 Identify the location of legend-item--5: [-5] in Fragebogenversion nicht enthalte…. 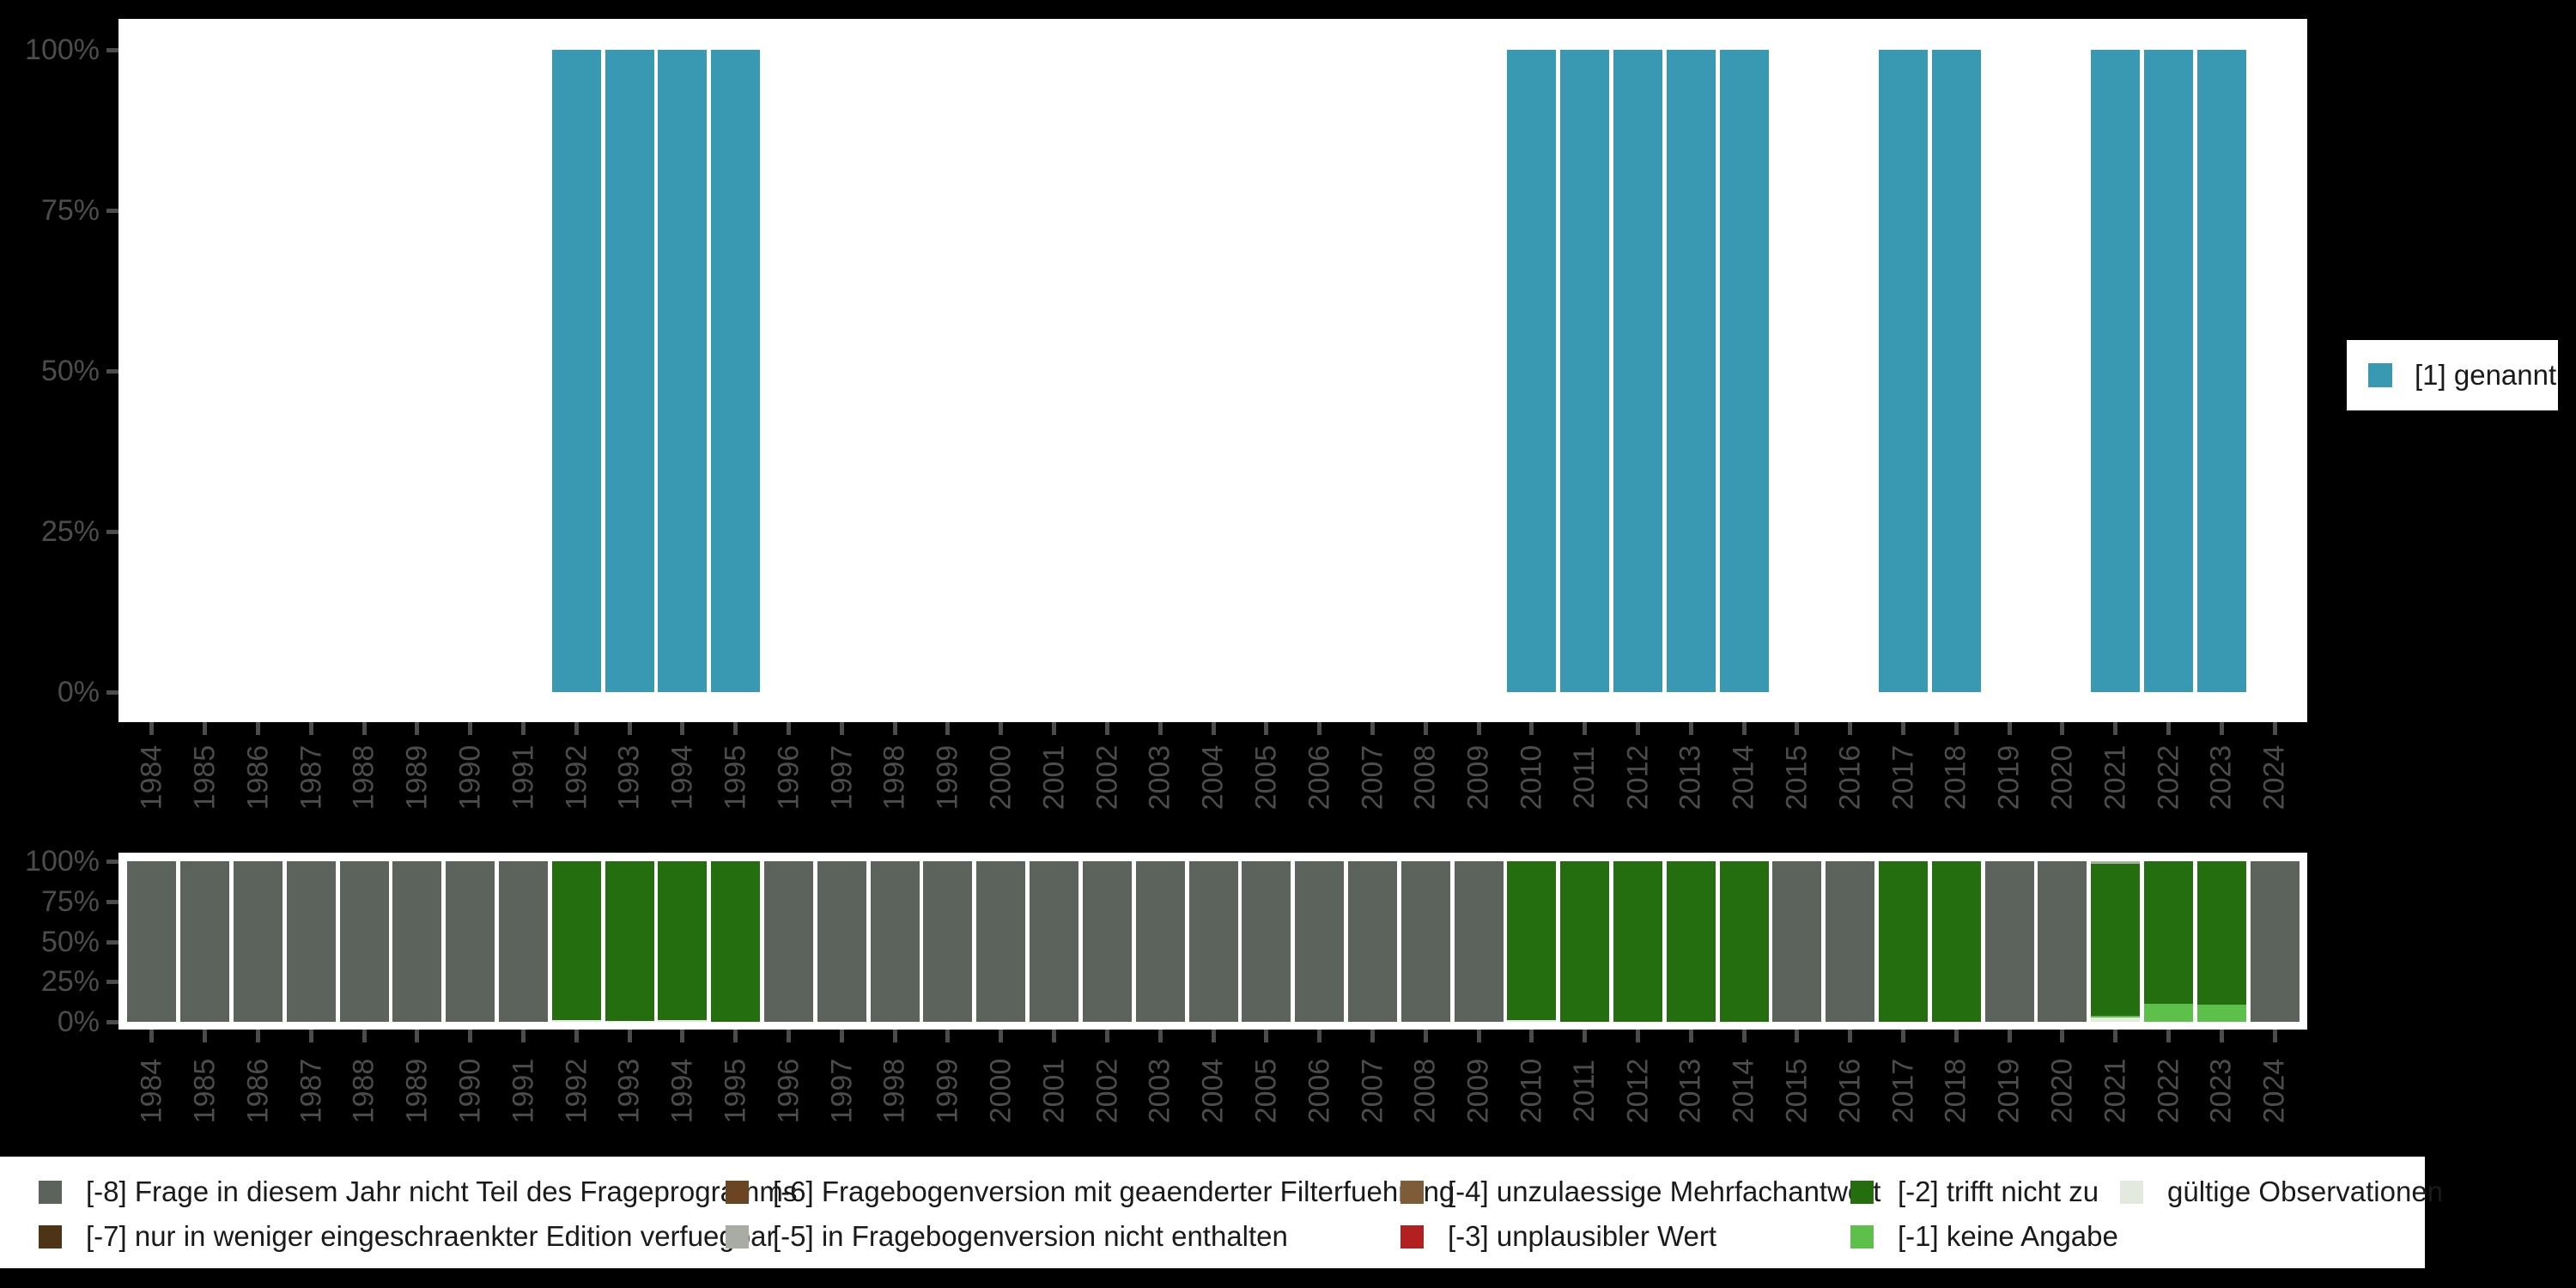
(1007, 1236).